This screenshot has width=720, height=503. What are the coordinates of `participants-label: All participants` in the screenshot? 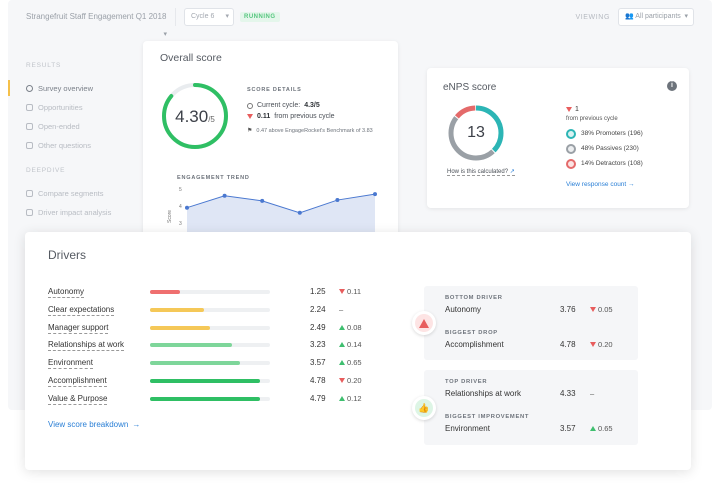 It's located at (658, 16).